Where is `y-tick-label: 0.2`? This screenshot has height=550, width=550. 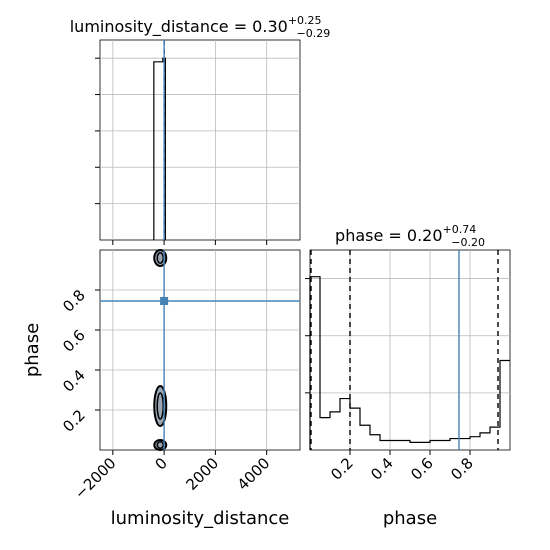 y-tick-label: 0.2 is located at coordinates (74, 421).